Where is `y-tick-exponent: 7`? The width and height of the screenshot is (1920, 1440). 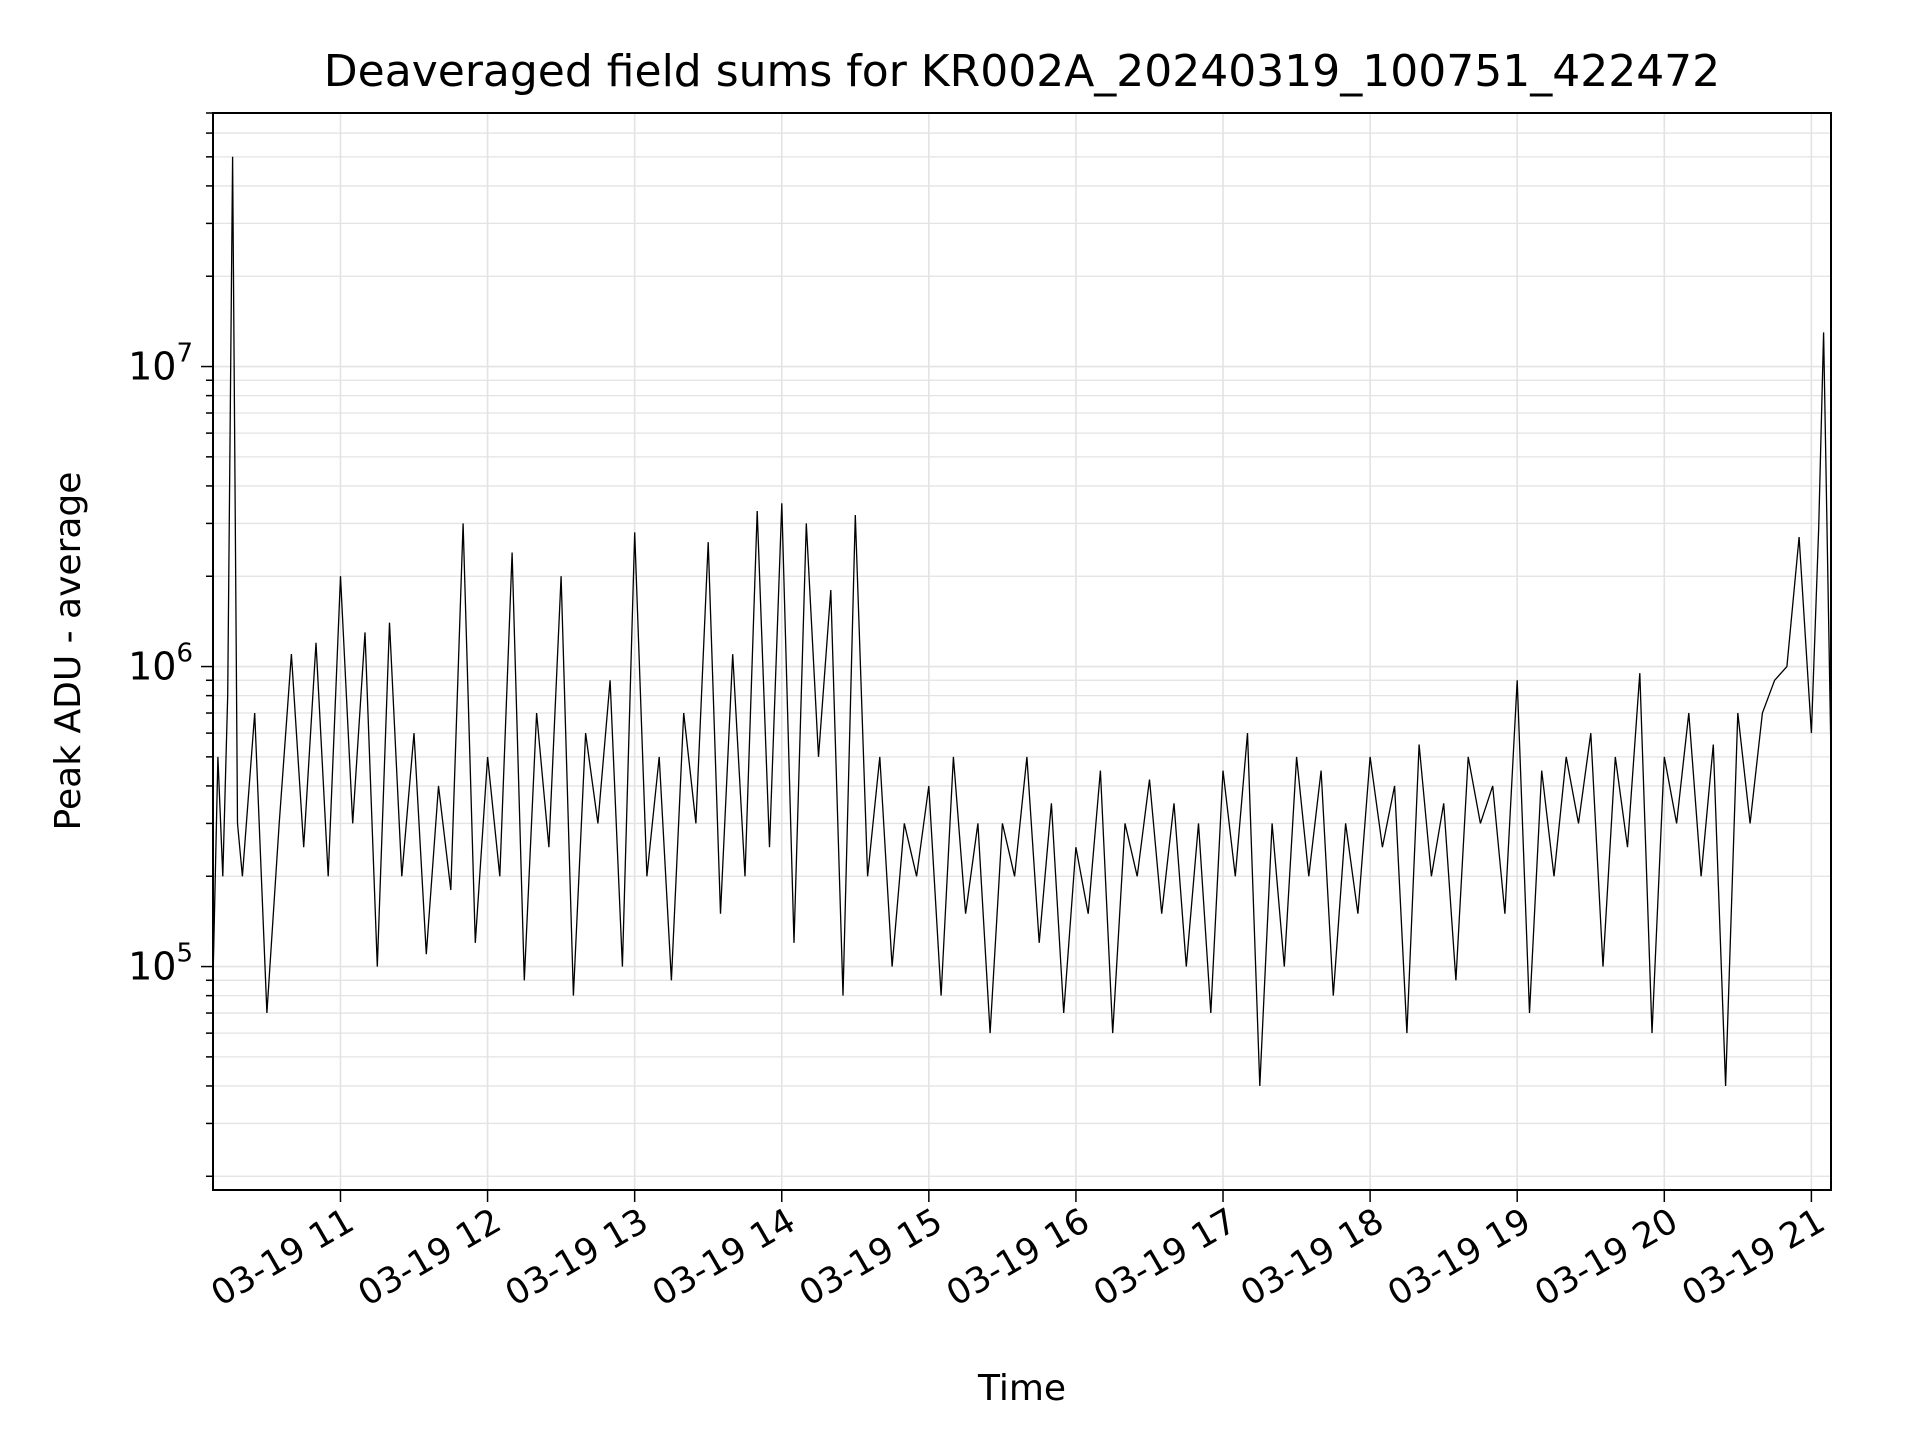
y-tick-exponent: 7 is located at coordinates (184, 354).